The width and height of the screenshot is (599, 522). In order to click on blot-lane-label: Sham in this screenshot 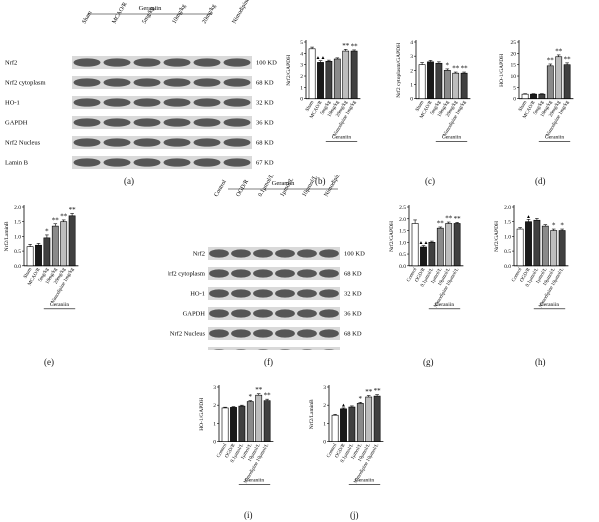, I will do `click(88, 17)`.